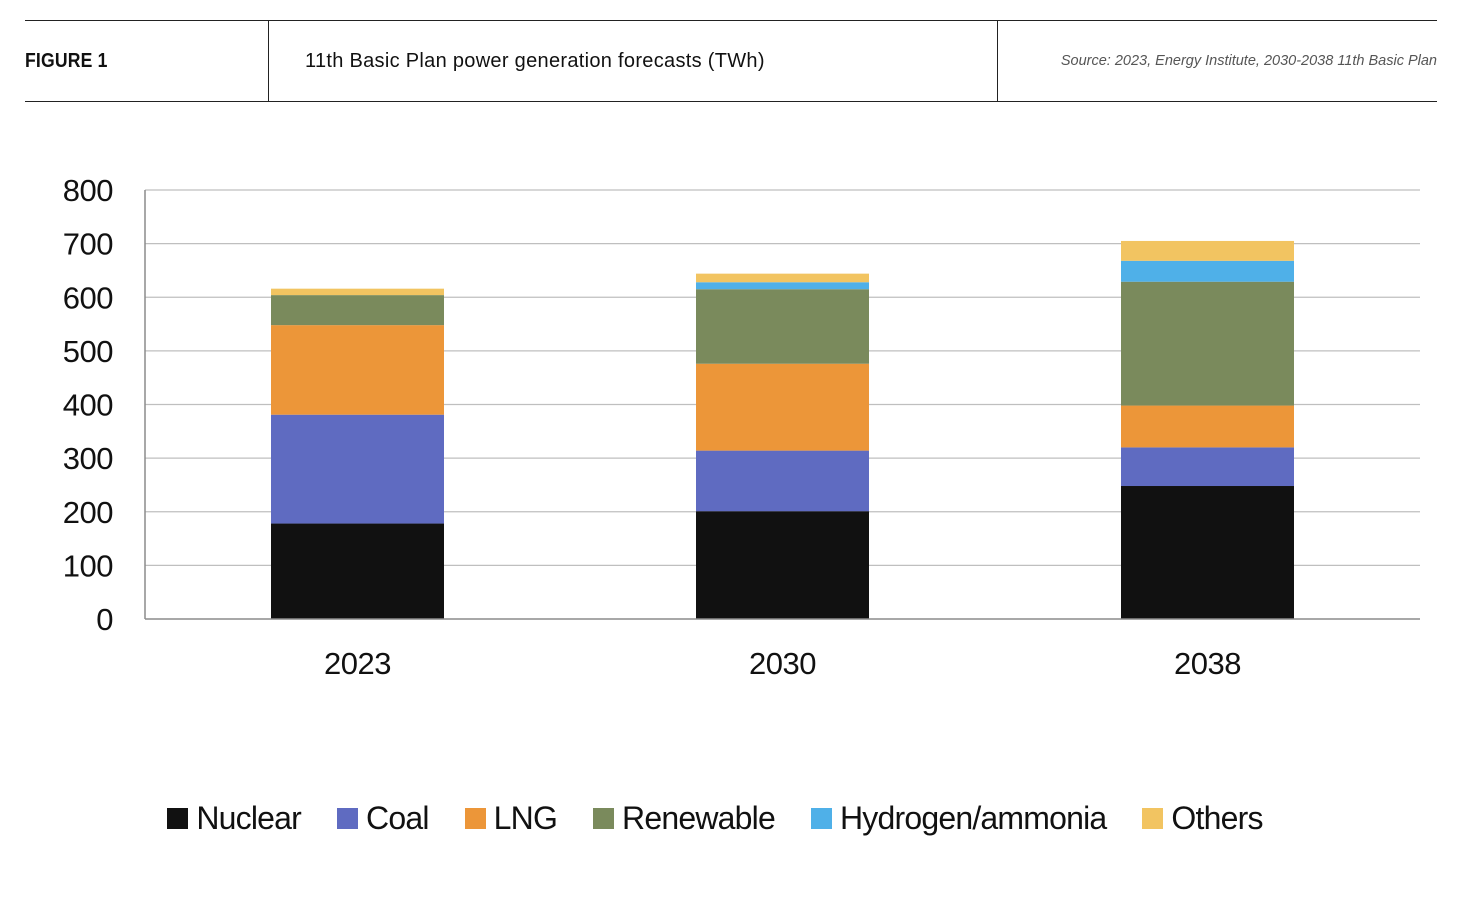 The image size is (1474, 898). Describe the element at coordinates (1207, 343) in the screenshot. I see `bar-2038-renewable` at that location.